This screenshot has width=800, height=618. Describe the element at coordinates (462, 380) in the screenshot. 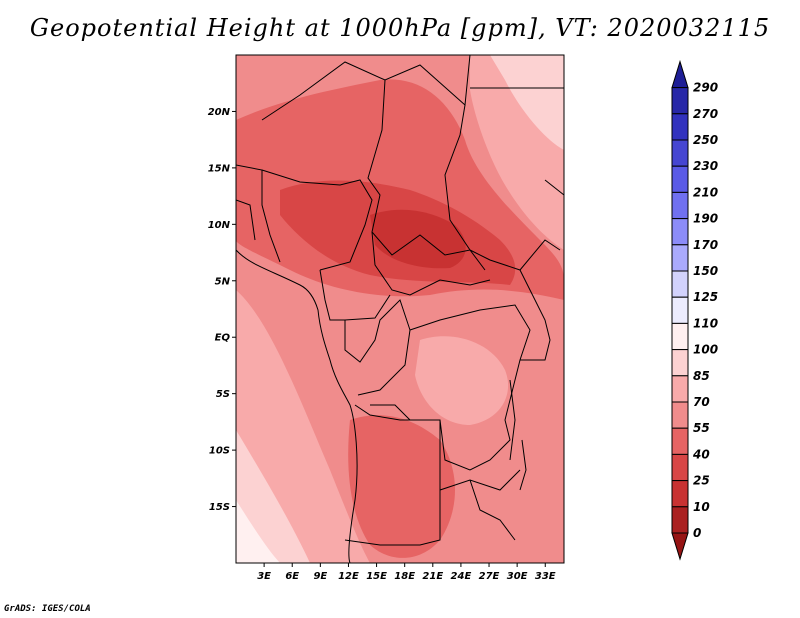

I see `field-congo-light` at that location.